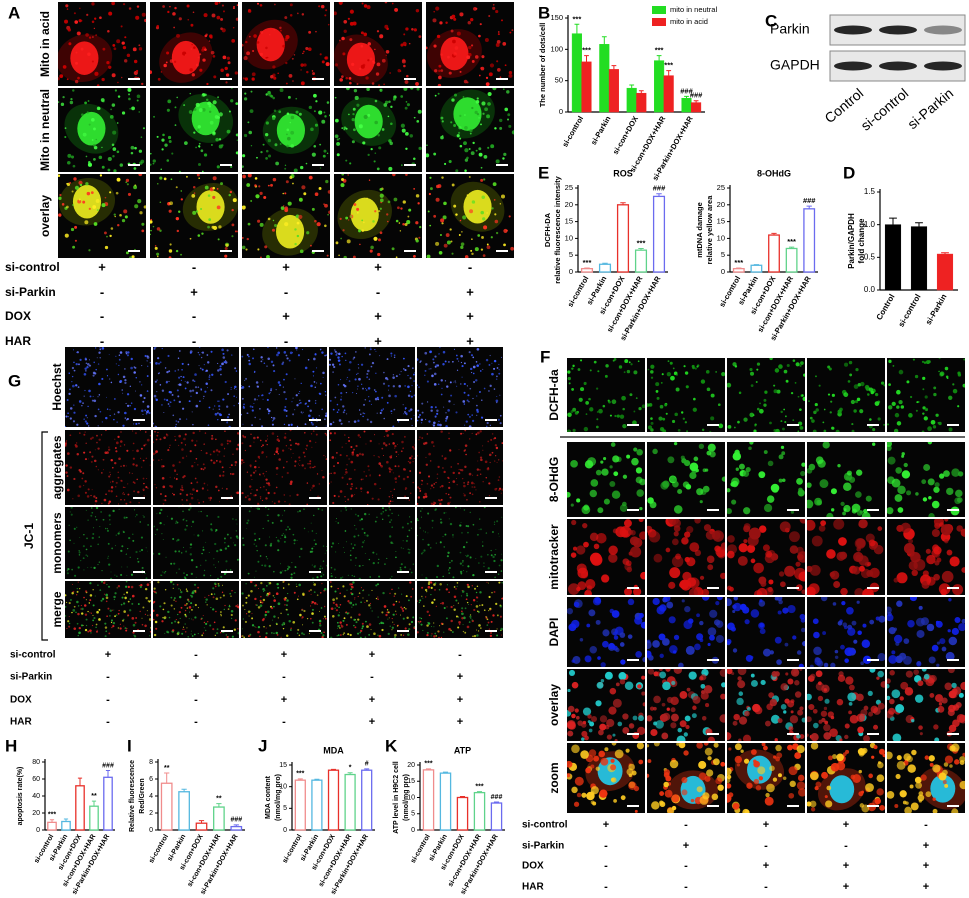  What do you see at coordinates (460, 609) in the screenshot?
I see `image-background` at bounding box center [460, 609].